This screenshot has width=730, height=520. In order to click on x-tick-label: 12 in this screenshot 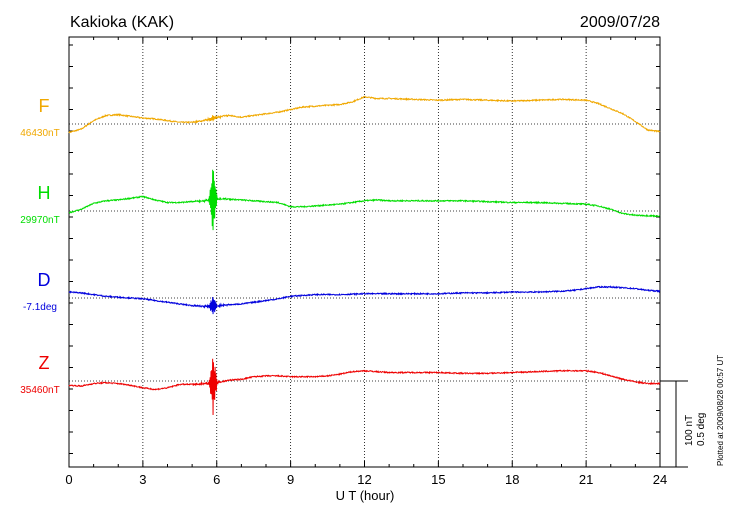, I will do `click(364, 479)`.